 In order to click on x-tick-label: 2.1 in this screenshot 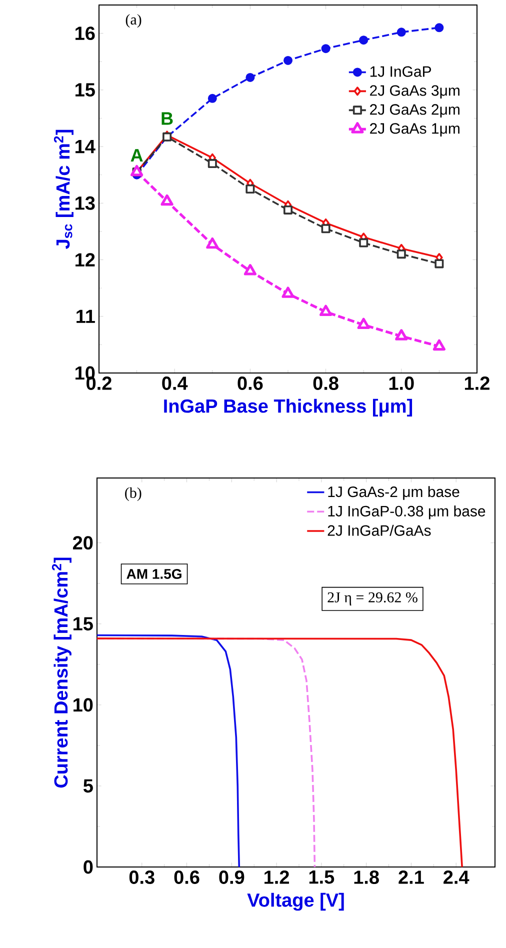, I will do `click(411, 877)`.